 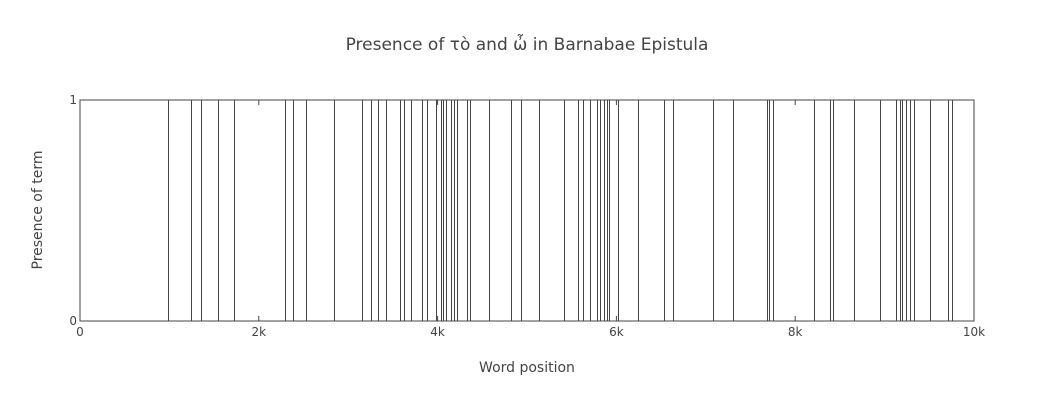 I want to click on y-tick-label: 1, so click(x=73, y=100).